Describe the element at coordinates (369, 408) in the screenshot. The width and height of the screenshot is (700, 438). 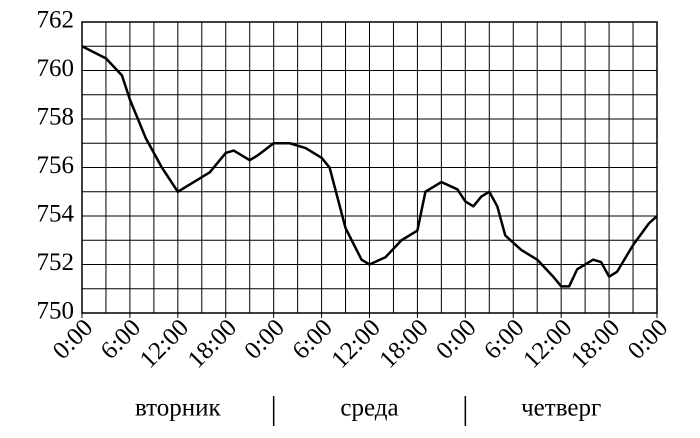
I see `day-label: среда` at that location.